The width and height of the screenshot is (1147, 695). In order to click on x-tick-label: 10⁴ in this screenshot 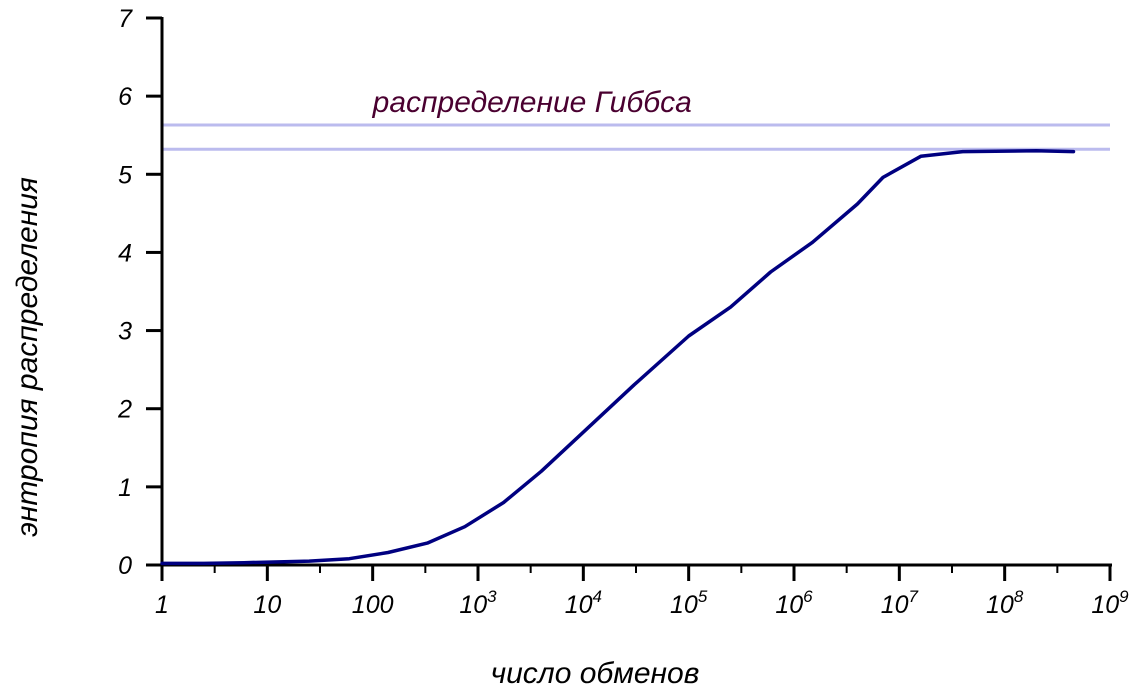, I will do `click(583, 603)`.